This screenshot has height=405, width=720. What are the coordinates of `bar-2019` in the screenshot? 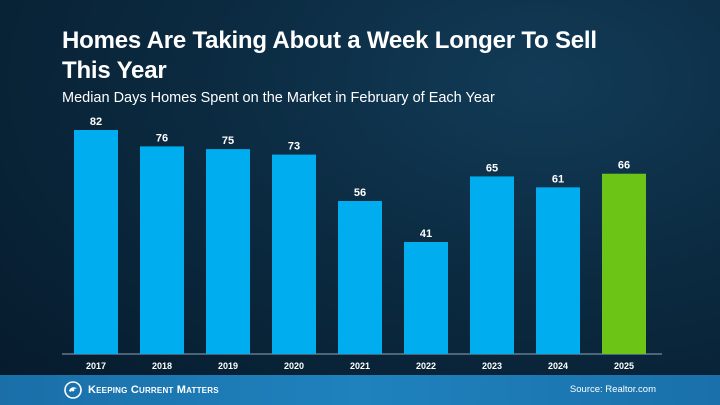 It's located at (228, 251).